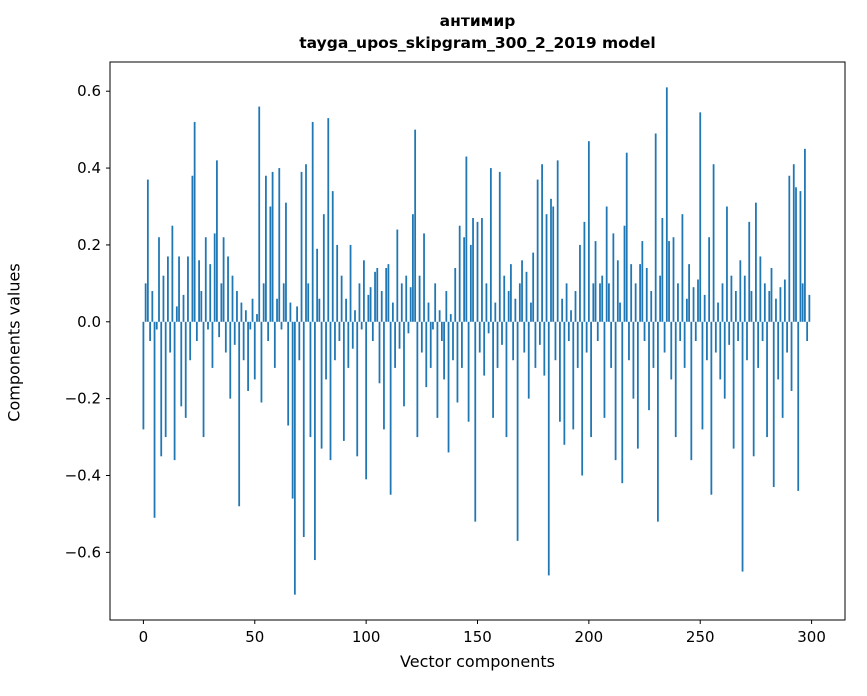 The width and height of the screenshot is (867, 696). Describe the element at coordinates (477, 637) in the screenshot. I see `x-tick-label: 150` at that location.